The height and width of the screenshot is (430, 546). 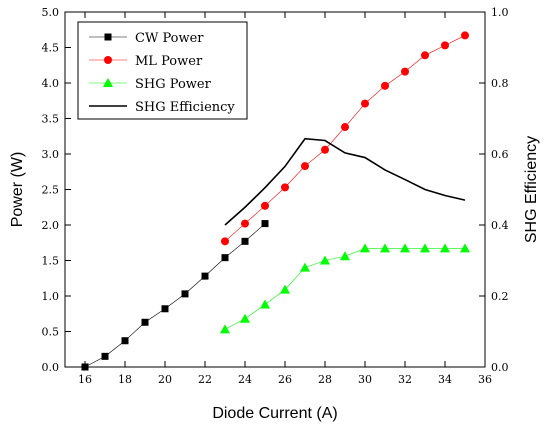 I want to click on x-tick-label: 26, so click(x=285, y=379).